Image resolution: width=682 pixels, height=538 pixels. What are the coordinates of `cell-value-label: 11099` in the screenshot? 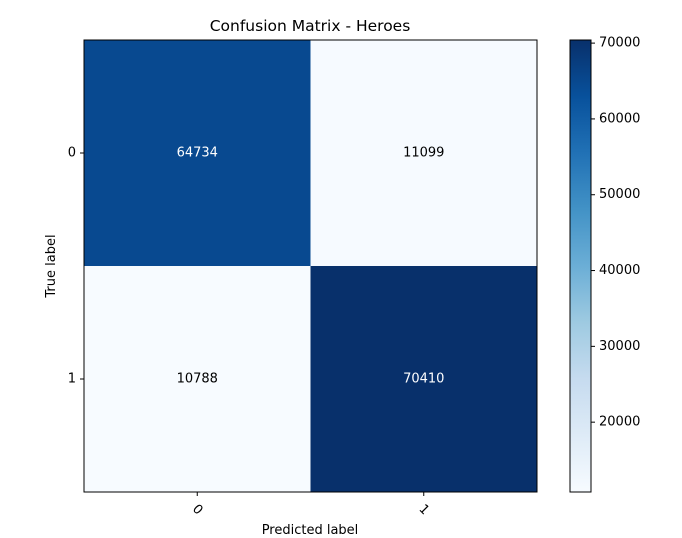 It's located at (423, 153).